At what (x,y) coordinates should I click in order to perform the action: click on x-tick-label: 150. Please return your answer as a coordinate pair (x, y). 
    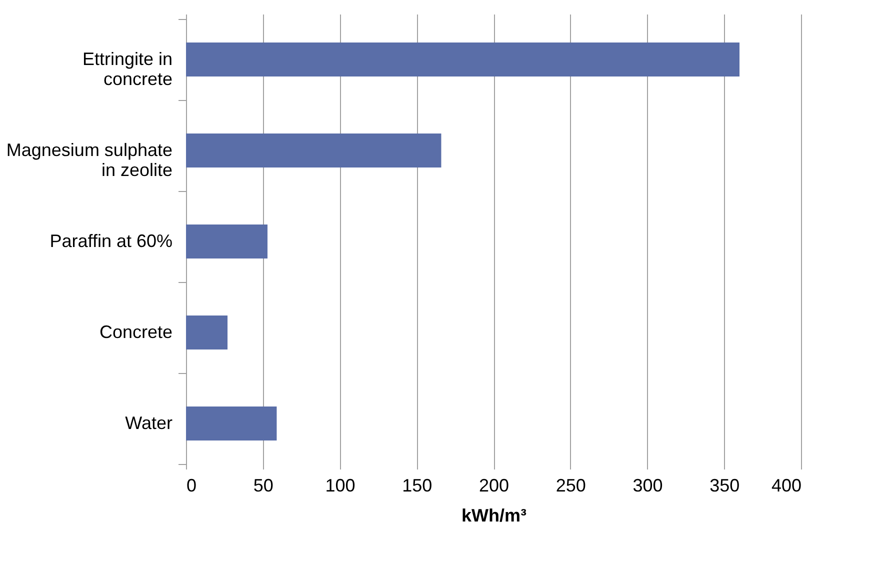
    Looking at the image, I should click on (417, 486).